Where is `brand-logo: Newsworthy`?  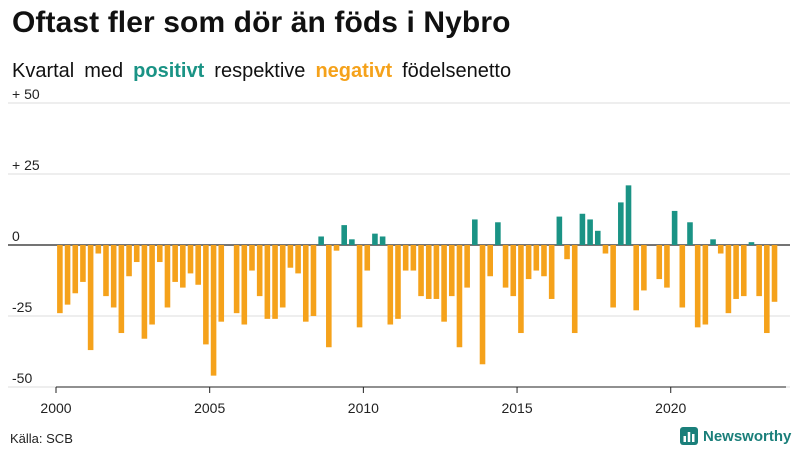
brand-logo: Newsworthy is located at coordinates (735, 436).